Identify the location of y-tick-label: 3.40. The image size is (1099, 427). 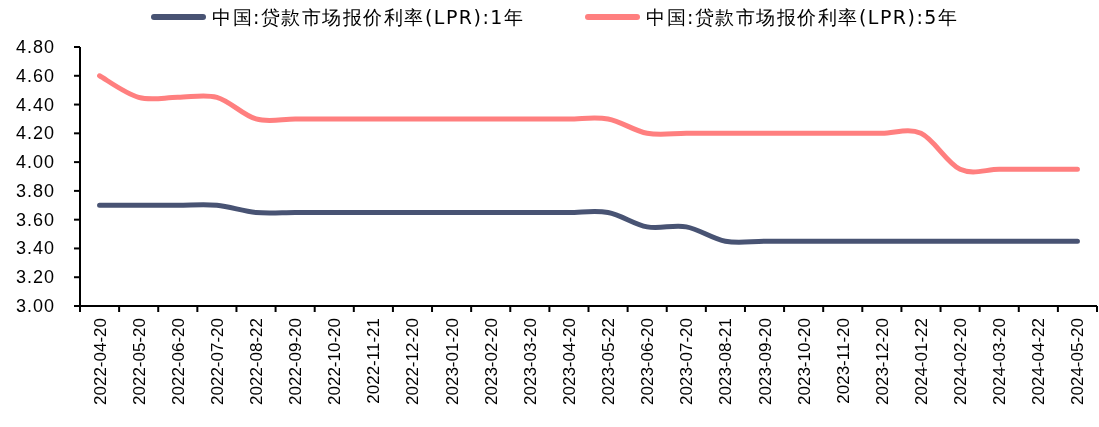
(35, 248).